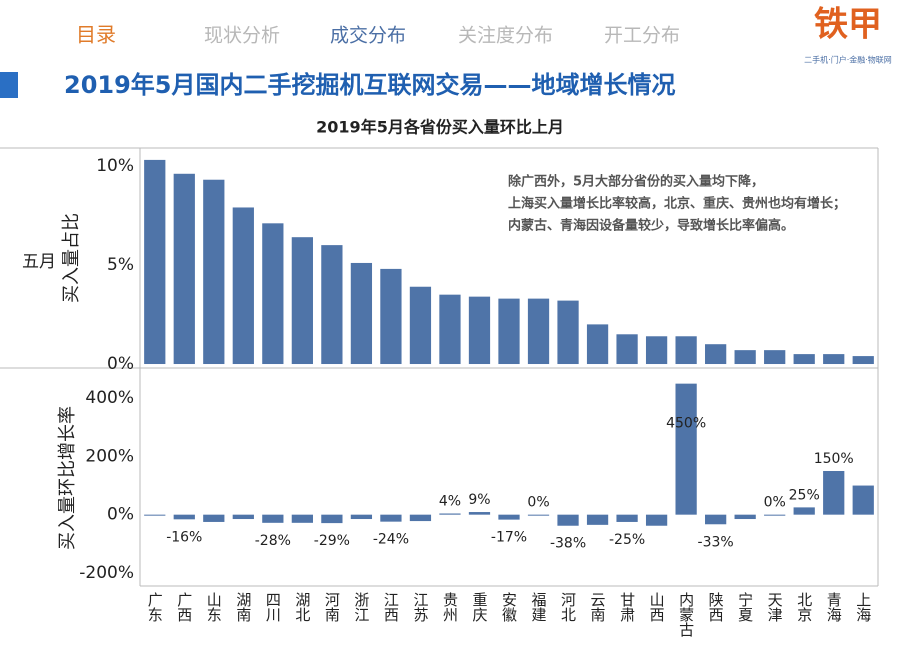 The width and height of the screenshot is (900, 668). What do you see at coordinates (106, 573) in the screenshot?
I see `y-tick-label: -200%` at bounding box center [106, 573].